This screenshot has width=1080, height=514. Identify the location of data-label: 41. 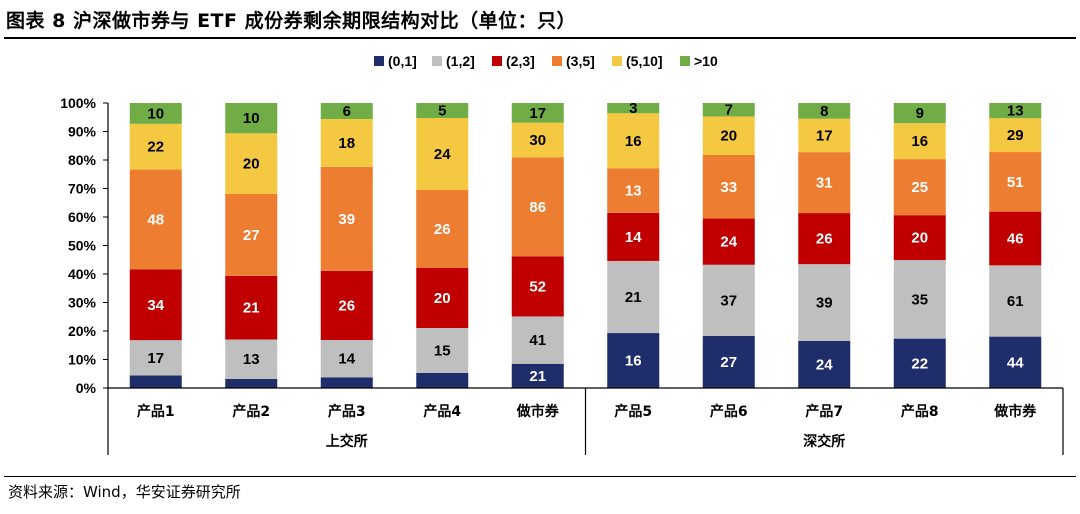
(537, 340).